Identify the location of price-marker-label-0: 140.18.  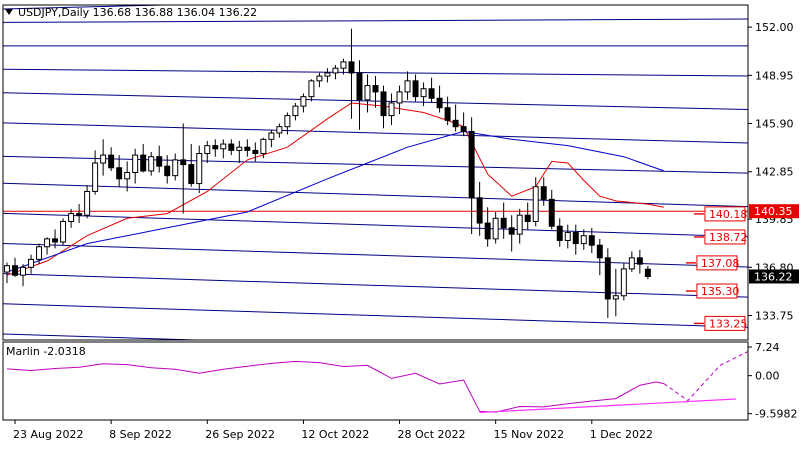
(728, 214).